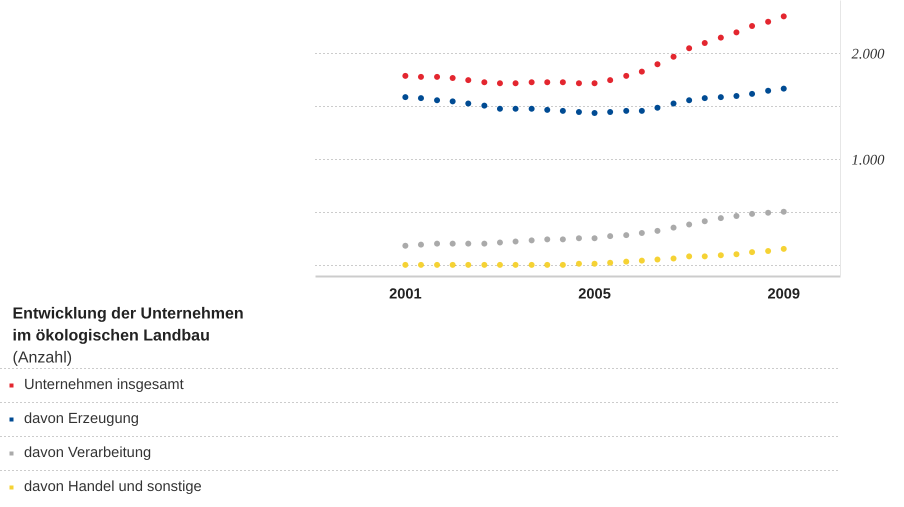 Image resolution: width=904 pixels, height=507 pixels. What do you see at coordinates (104, 385) in the screenshot?
I see `legend-label: Unternehmen insgesamt` at bounding box center [104, 385].